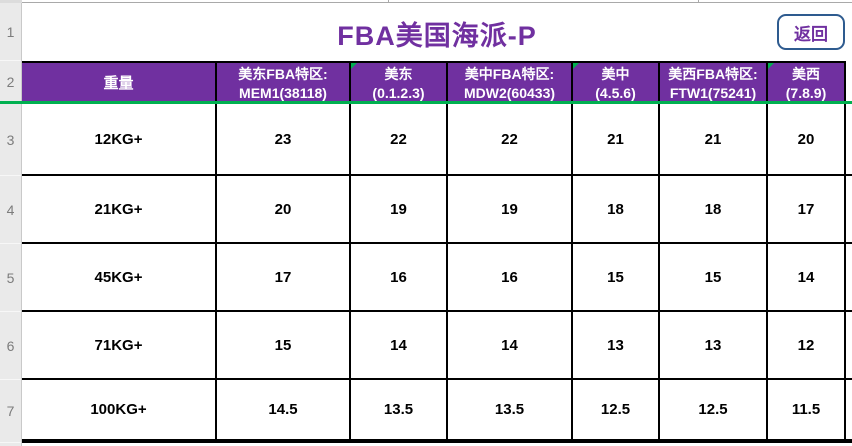  I want to click on header-cell-east-fba: 美东FBA特区: MEM1(38118), so click(284, 82).